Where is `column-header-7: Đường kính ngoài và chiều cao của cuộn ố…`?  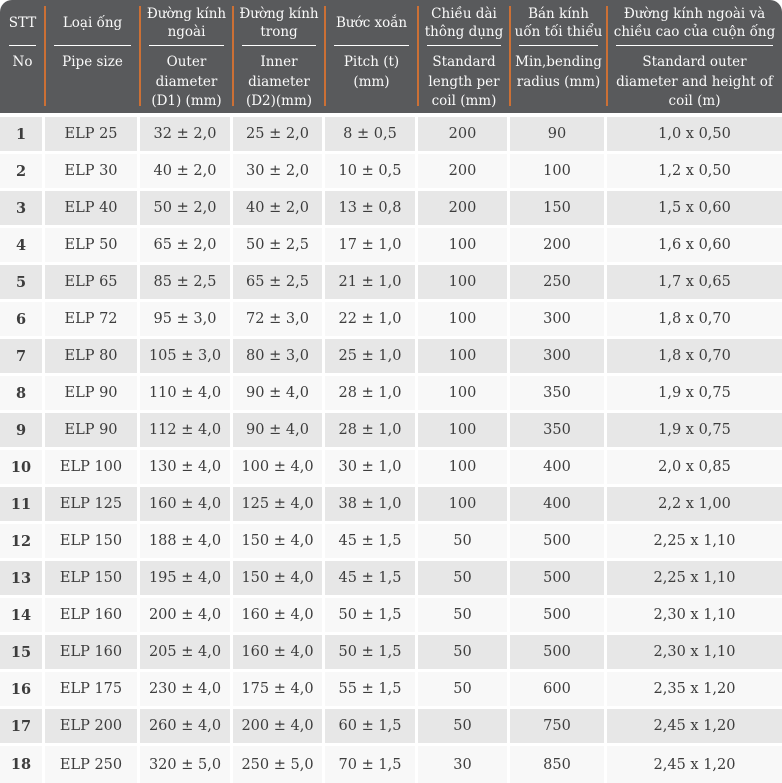
column-header-7: Đường kính ngoài và chiều cao của cuộn ố… is located at coordinates (694, 56).